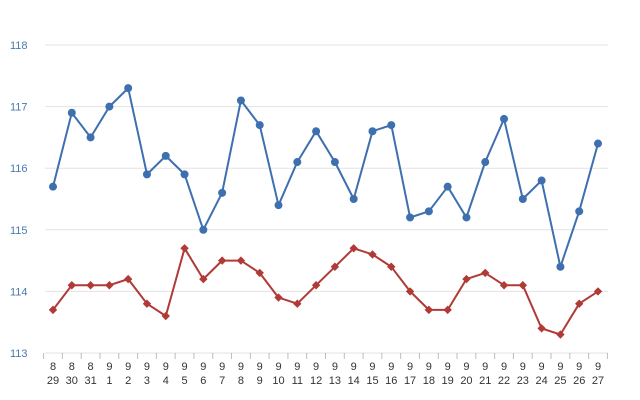 The width and height of the screenshot is (640, 400). I want to click on x-tick-label-day: 26, so click(579, 381).